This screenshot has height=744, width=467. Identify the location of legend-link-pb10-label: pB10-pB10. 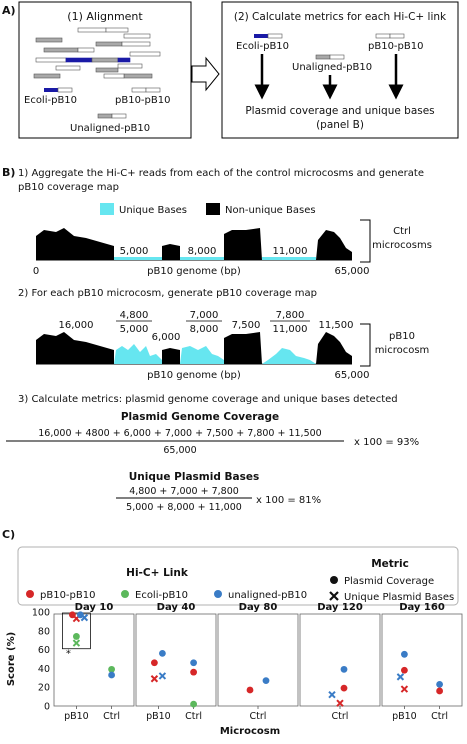
(67, 595).